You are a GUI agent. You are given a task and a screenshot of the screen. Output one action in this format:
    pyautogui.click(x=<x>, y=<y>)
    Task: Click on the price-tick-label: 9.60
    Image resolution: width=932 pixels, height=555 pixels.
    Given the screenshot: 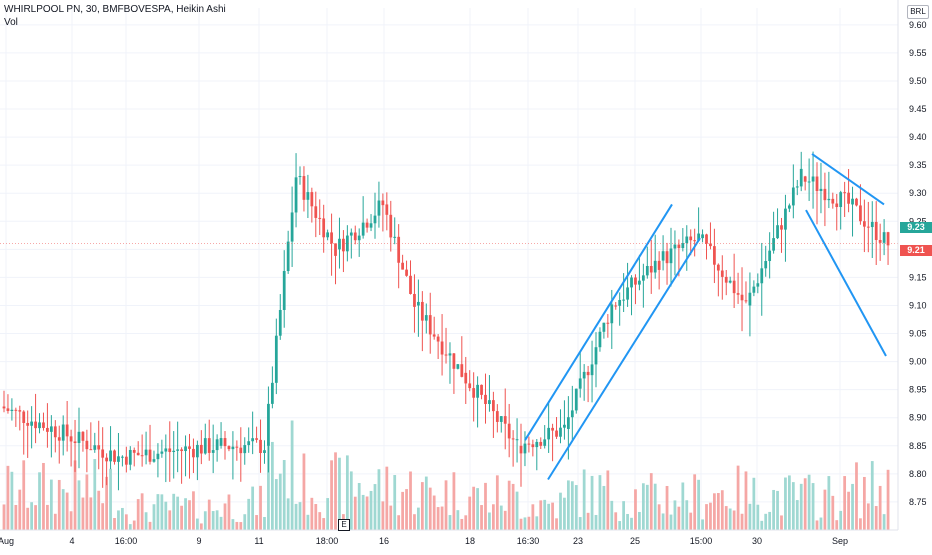 What is the action you would take?
    pyautogui.click(x=918, y=25)
    